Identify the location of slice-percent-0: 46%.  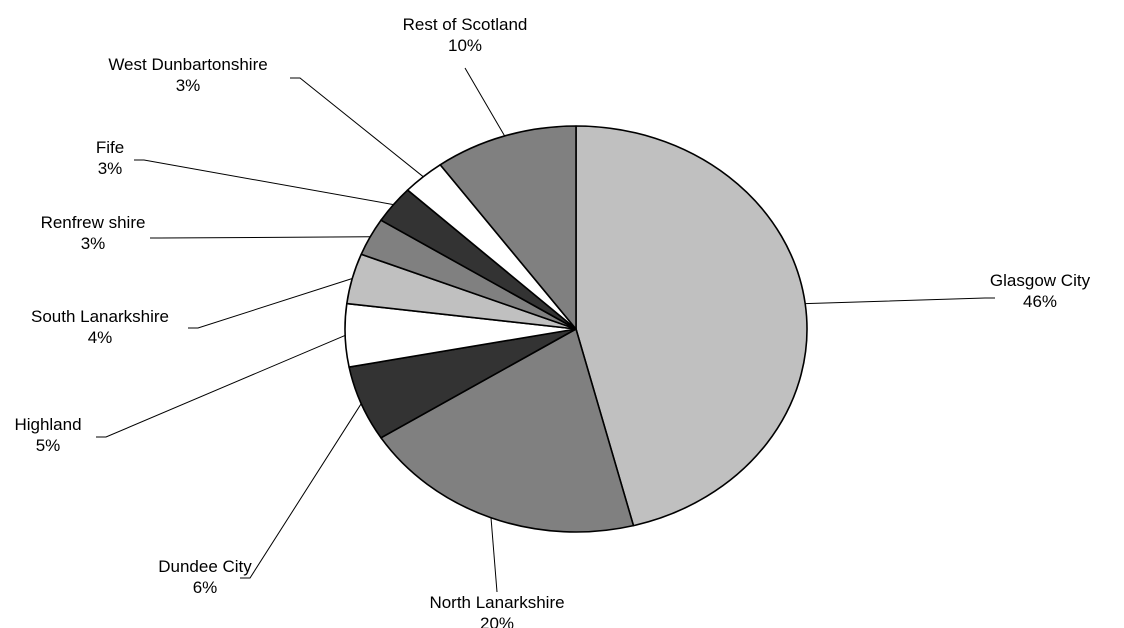
(1040, 301).